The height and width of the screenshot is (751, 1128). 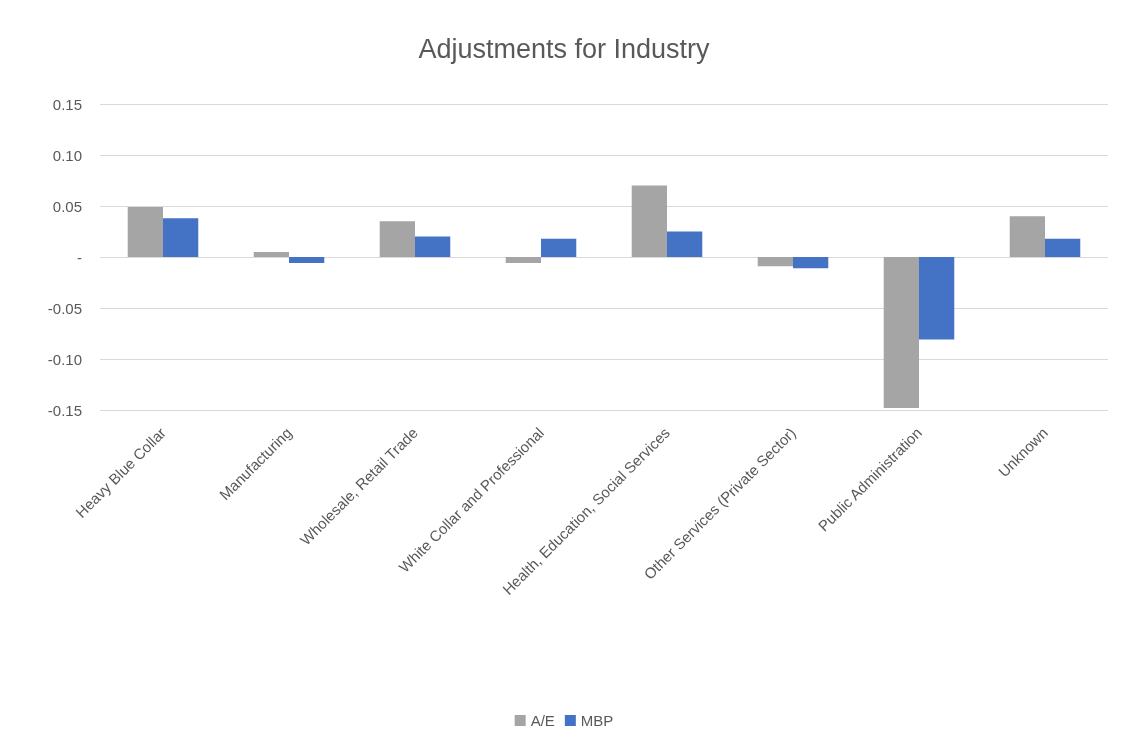 What do you see at coordinates (67, 155) in the screenshot?
I see `y-tick-label: 0.10` at bounding box center [67, 155].